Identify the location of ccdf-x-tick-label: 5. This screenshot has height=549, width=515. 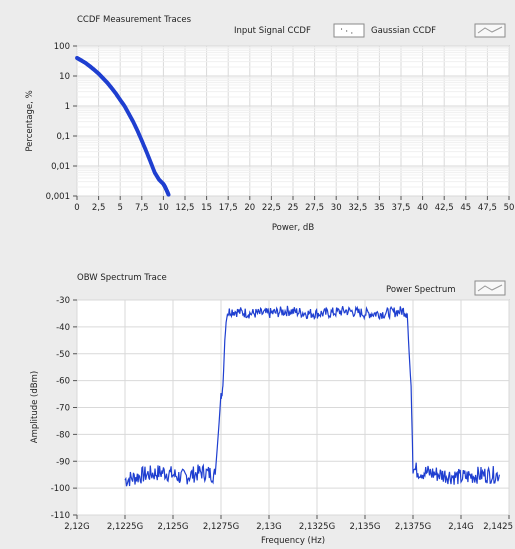
(119, 208).